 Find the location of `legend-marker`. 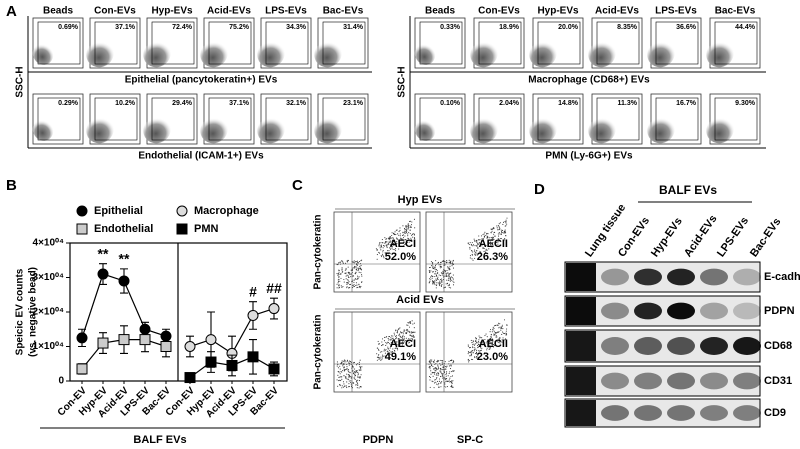

legend-marker is located at coordinates (182, 229).